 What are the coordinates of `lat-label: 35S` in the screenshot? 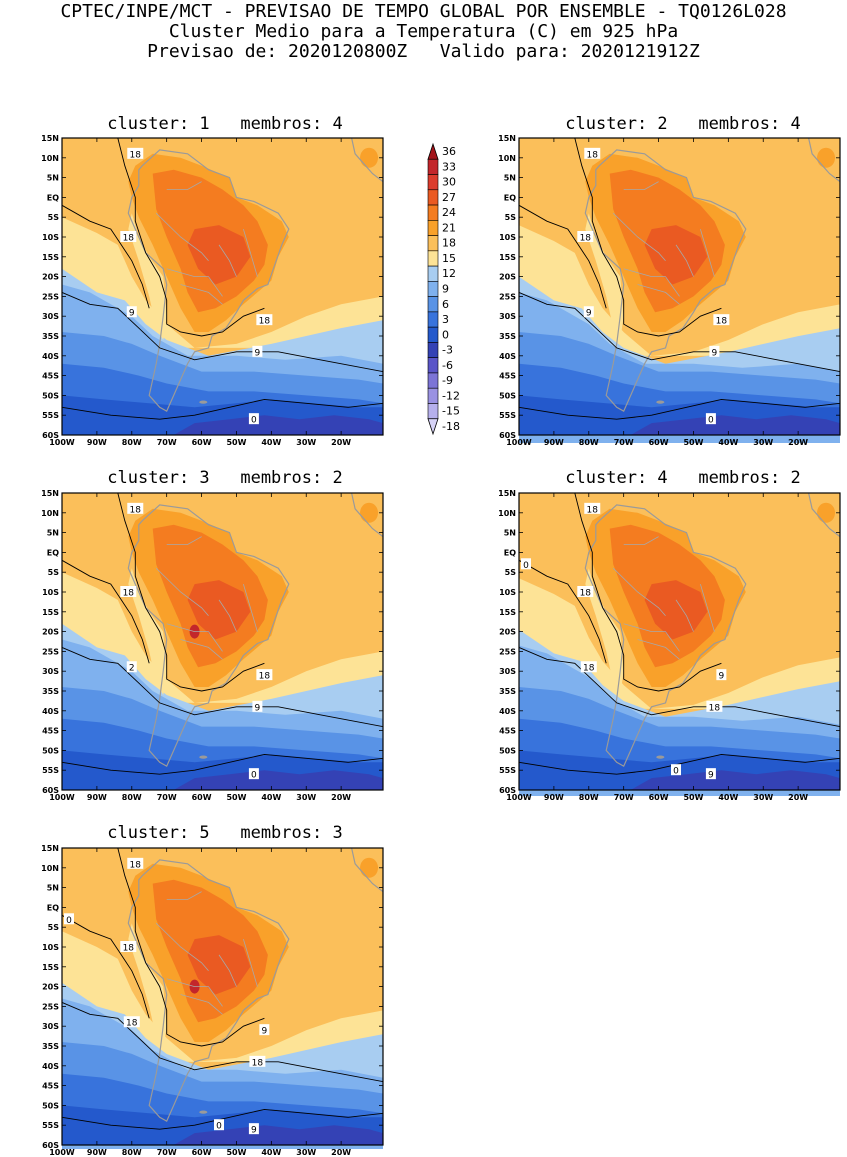 It's located at (50, 1046).